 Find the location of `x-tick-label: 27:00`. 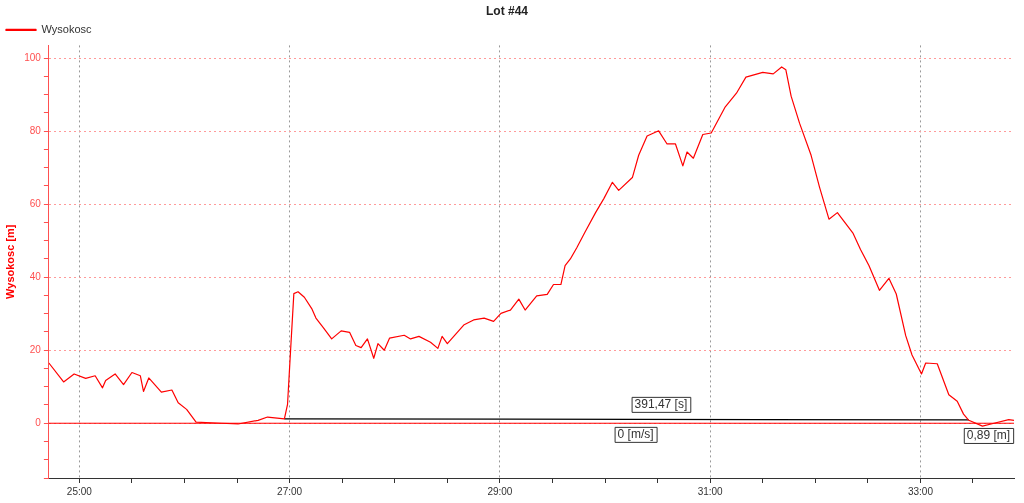

x-tick-label: 27:00 is located at coordinates (290, 491).